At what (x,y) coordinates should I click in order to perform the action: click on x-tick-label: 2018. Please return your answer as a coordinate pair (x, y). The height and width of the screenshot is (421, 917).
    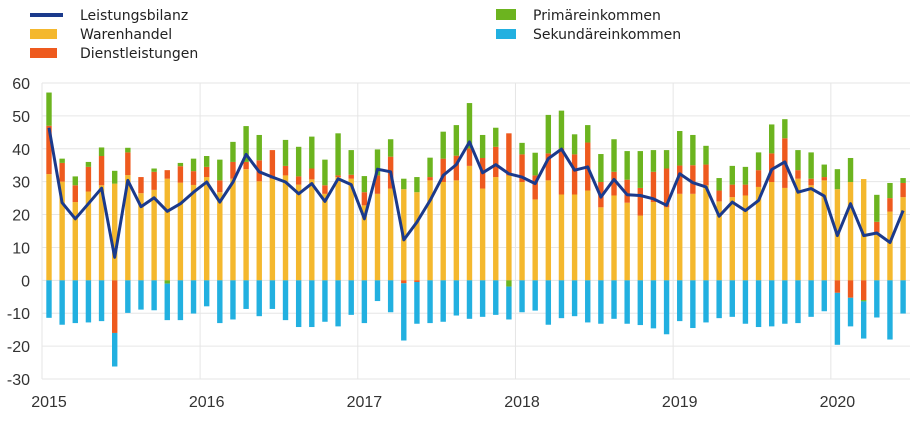
    Looking at the image, I should click on (522, 402).